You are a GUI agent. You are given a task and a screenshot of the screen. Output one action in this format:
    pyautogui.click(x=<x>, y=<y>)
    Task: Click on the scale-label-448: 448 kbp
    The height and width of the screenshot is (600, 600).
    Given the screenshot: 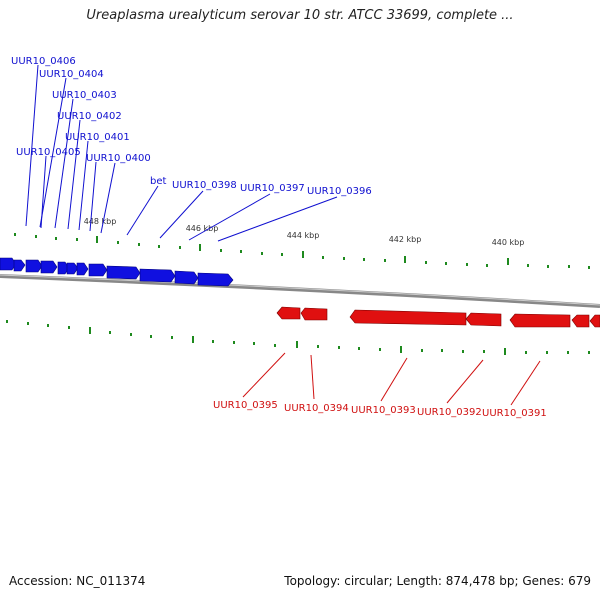 What is the action you would take?
    pyautogui.click(x=100, y=221)
    